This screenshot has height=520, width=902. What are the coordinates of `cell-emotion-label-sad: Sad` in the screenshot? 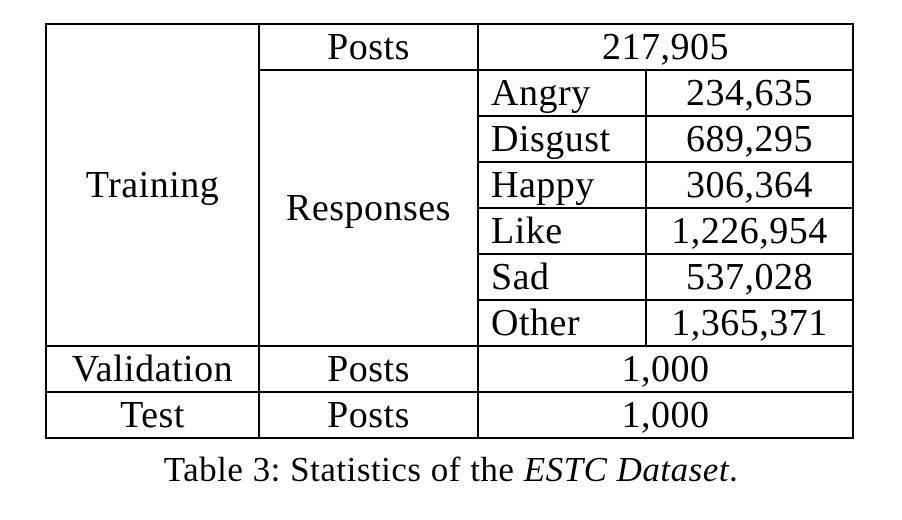 It's located at (562, 277).